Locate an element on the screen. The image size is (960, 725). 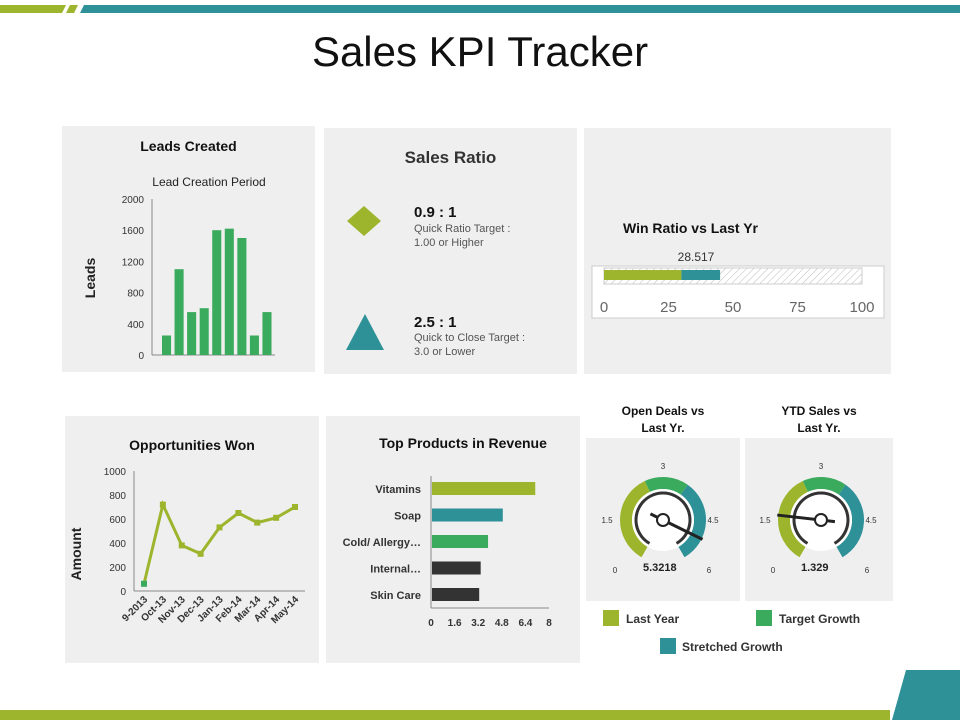
leads-ylabel: Leads is located at coordinates (90, 278).